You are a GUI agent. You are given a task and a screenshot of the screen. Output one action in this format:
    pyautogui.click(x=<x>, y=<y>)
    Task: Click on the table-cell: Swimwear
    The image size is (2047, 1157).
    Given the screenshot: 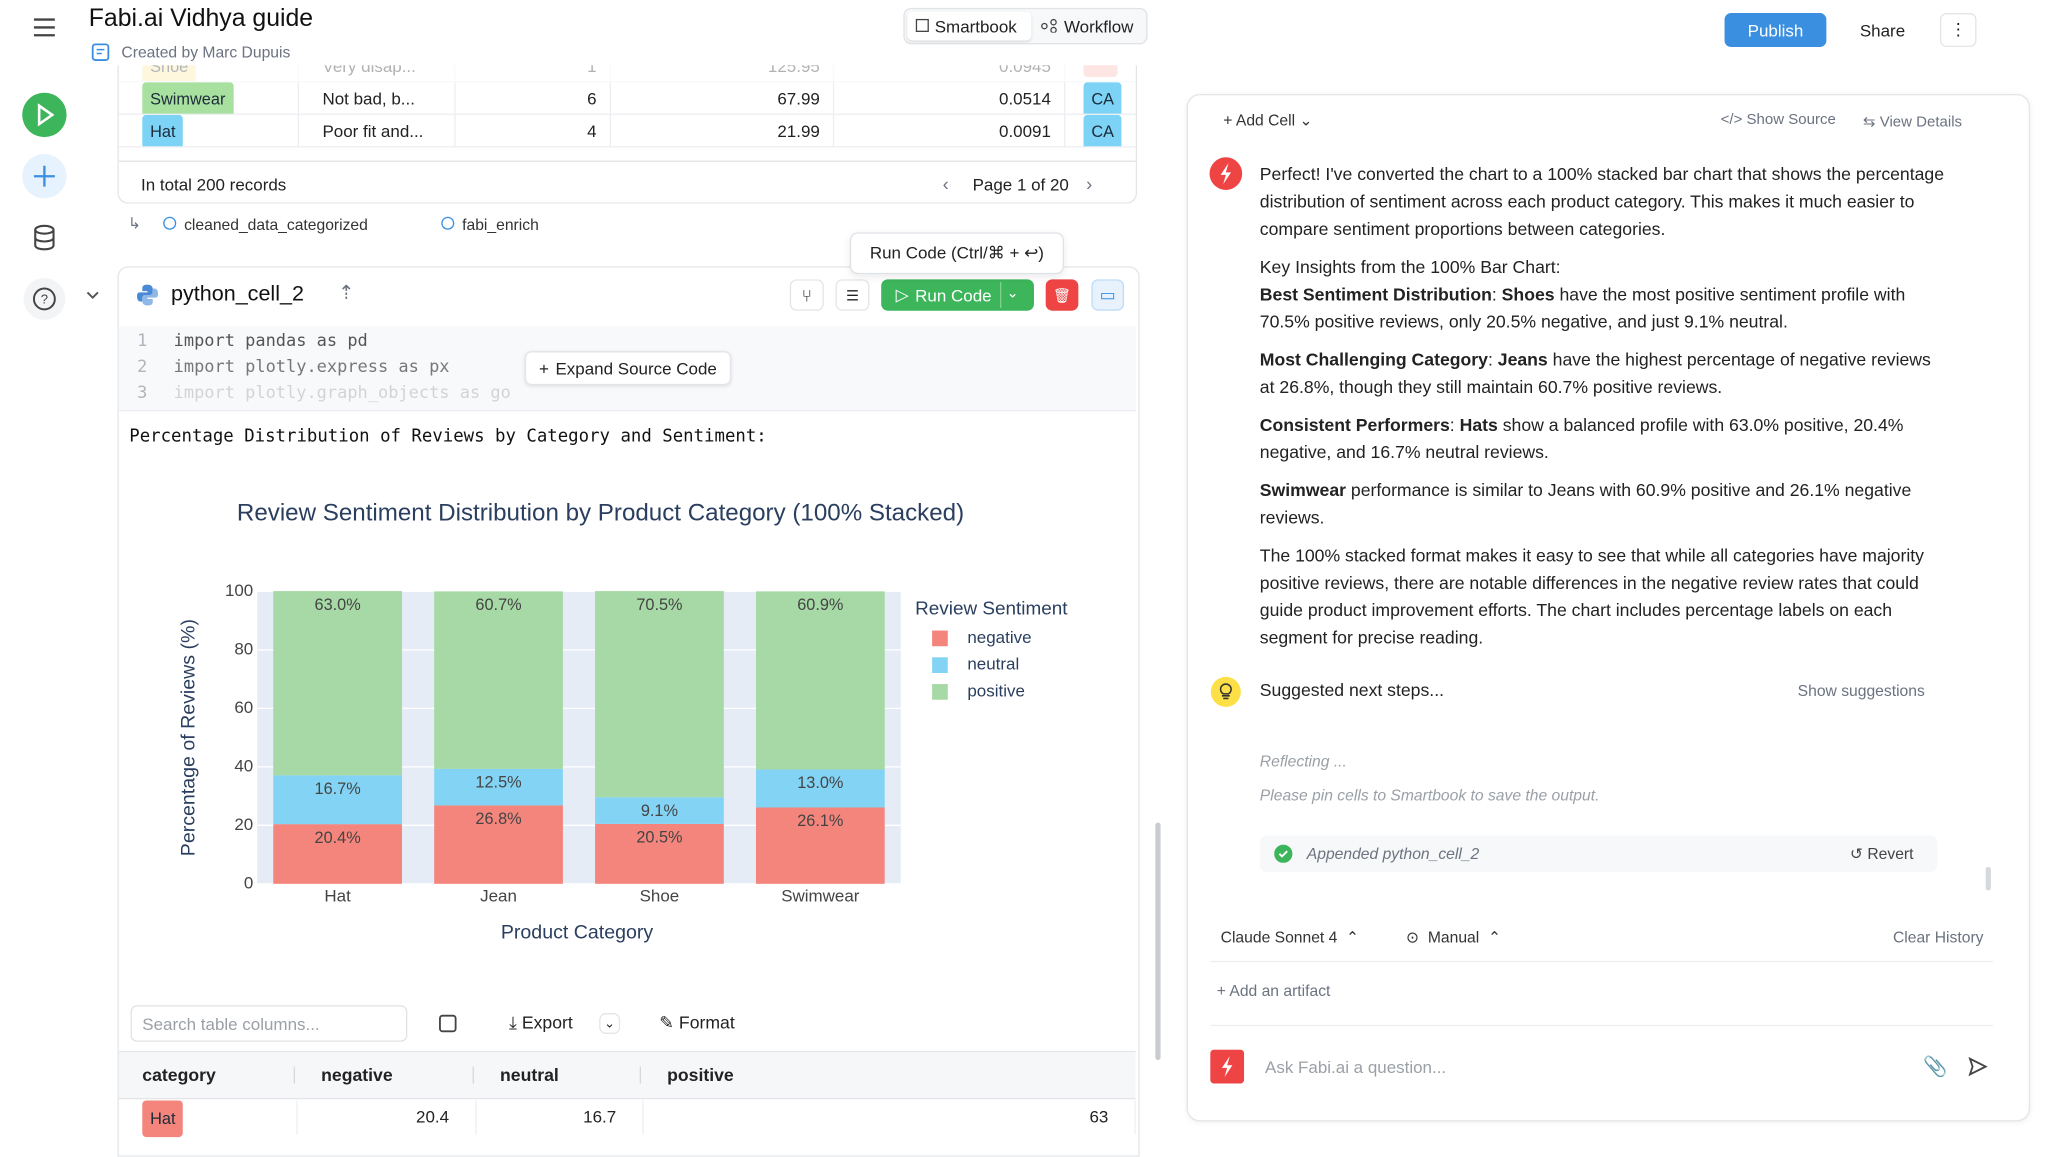 What is the action you would take?
    pyautogui.click(x=208, y=98)
    